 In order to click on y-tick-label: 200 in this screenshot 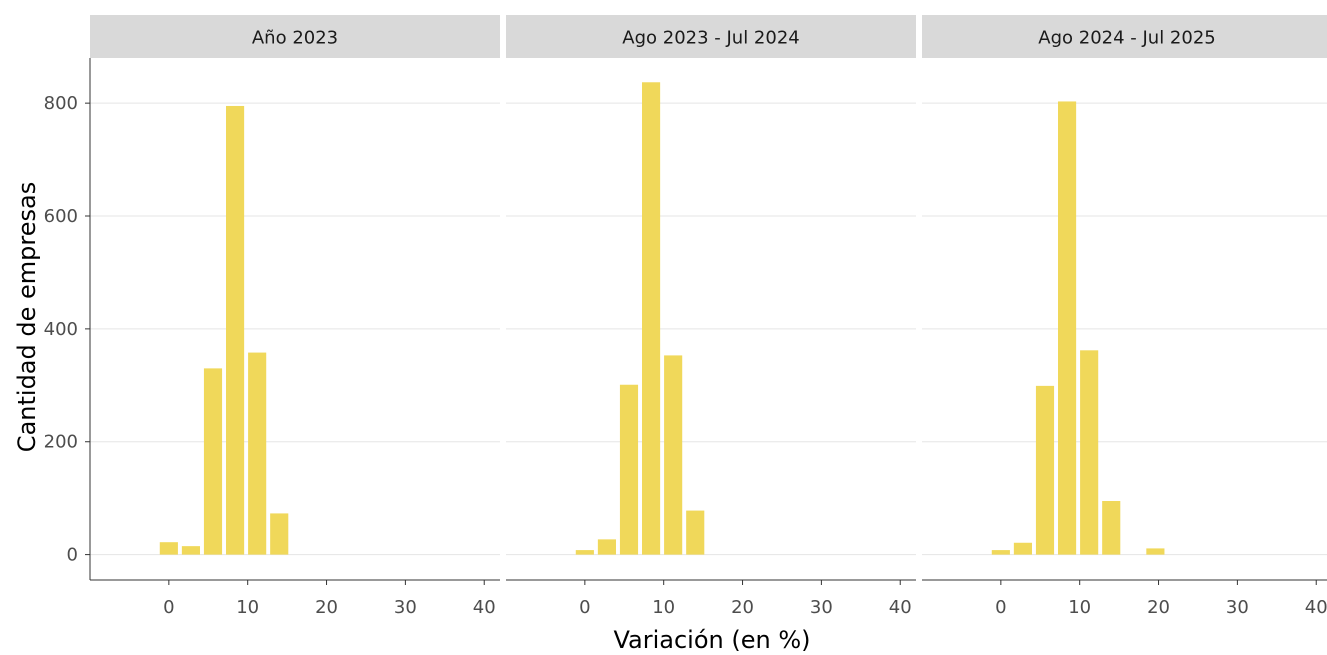, I will do `click(61, 442)`.